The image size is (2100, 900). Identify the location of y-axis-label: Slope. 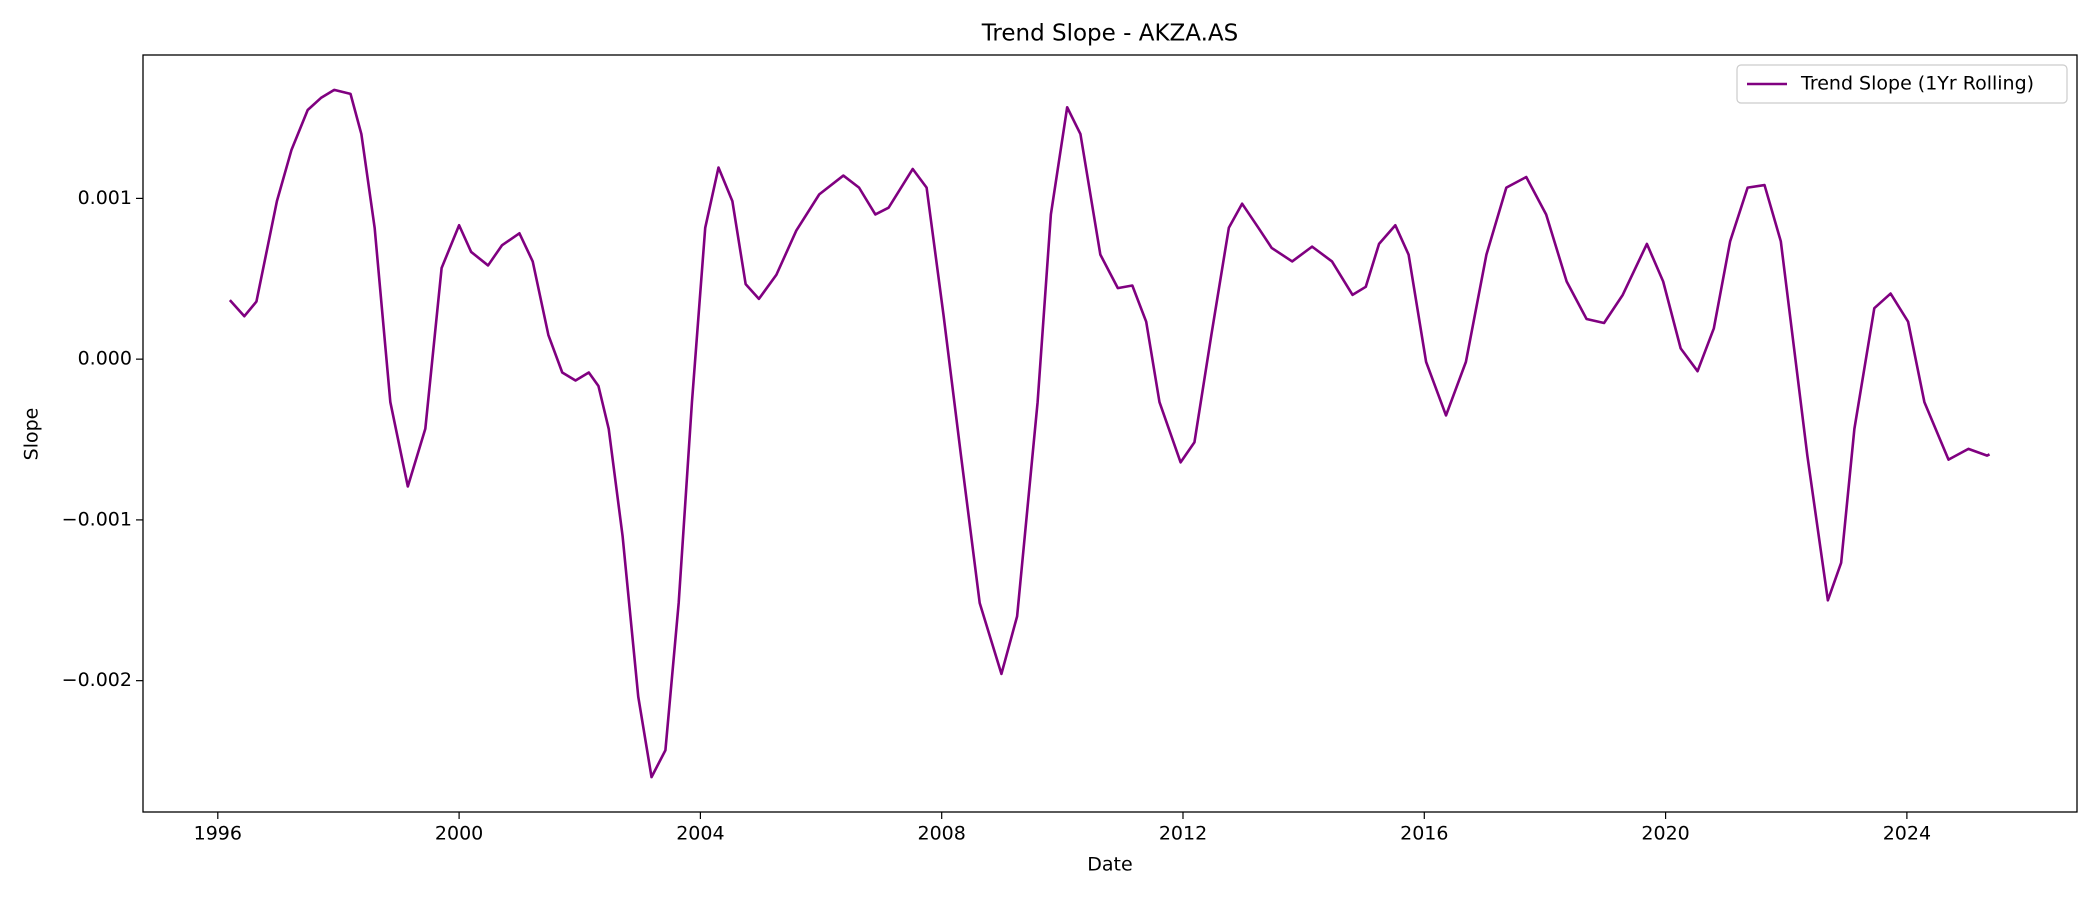
(32, 434).